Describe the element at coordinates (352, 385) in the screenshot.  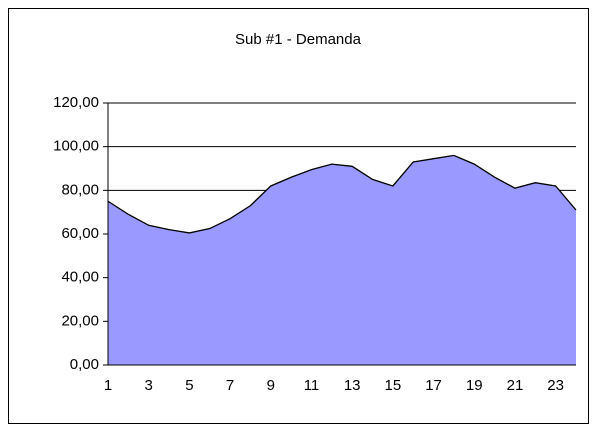
I see `x-tick-label: 13` at that location.